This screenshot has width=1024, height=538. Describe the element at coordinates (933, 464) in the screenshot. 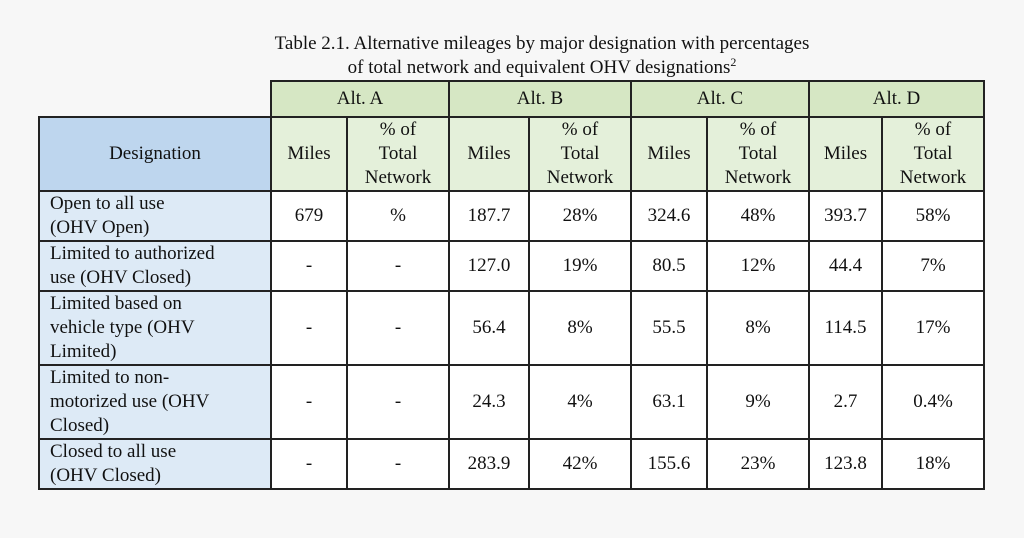

I see `pct-cell: 18%` at that location.